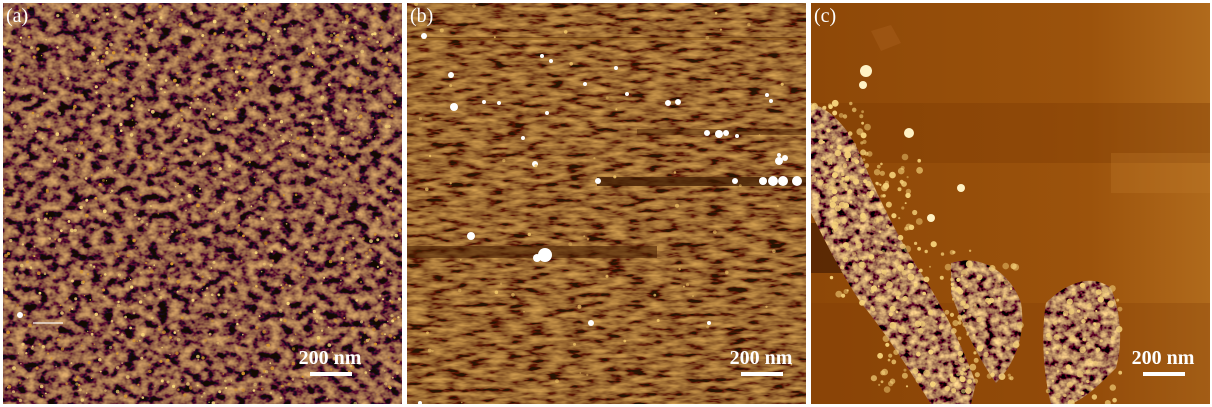 Image resolution: width=1212 pixels, height=407 pixels. What do you see at coordinates (825, 16) in the screenshot?
I see `panel-label: (c)` at bounding box center [825, 16].